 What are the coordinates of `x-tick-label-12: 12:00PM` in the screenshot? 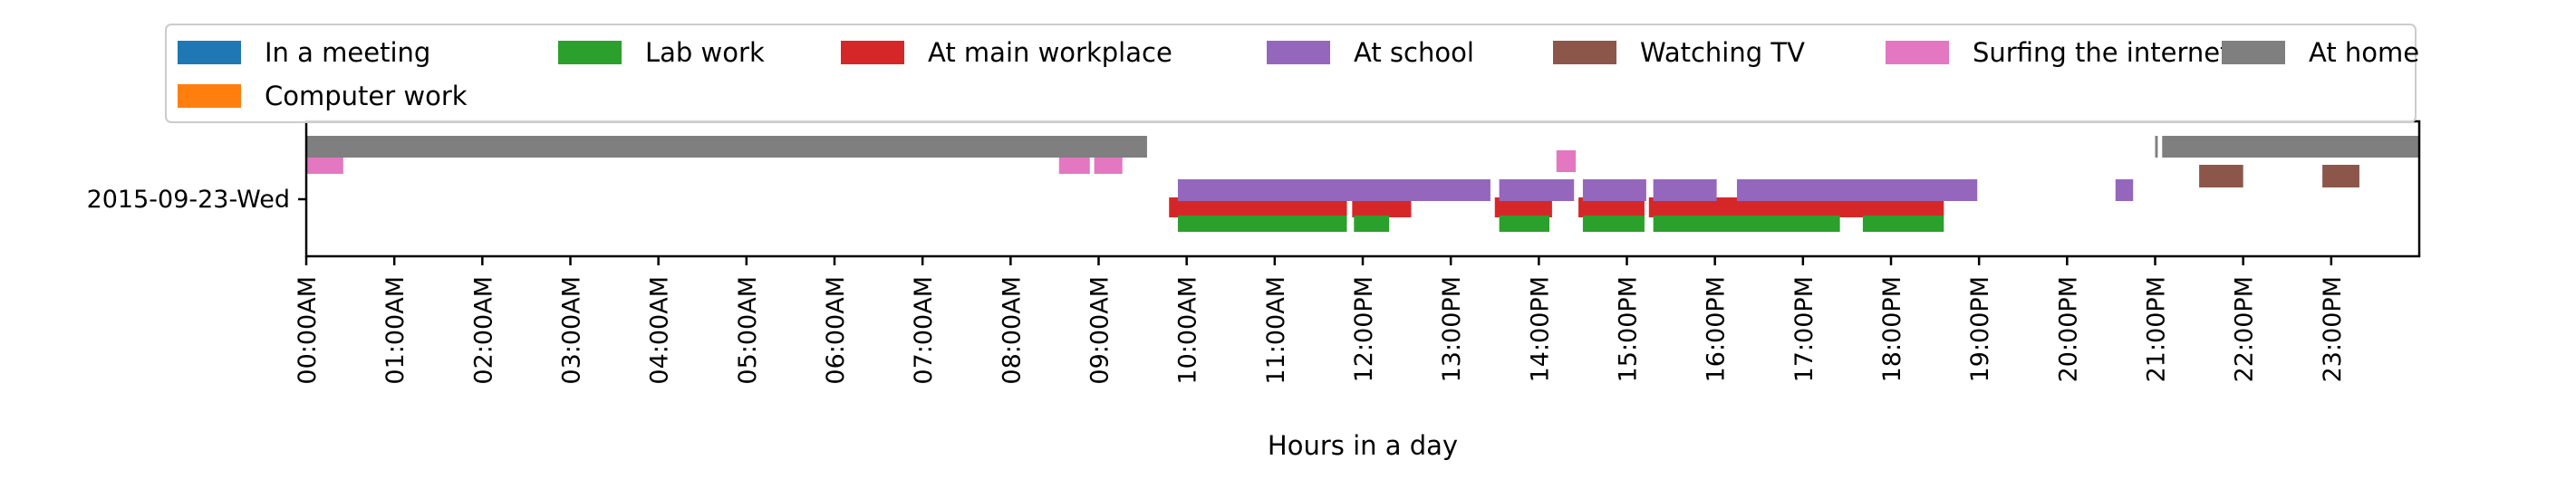 It's located at (1364, 329).